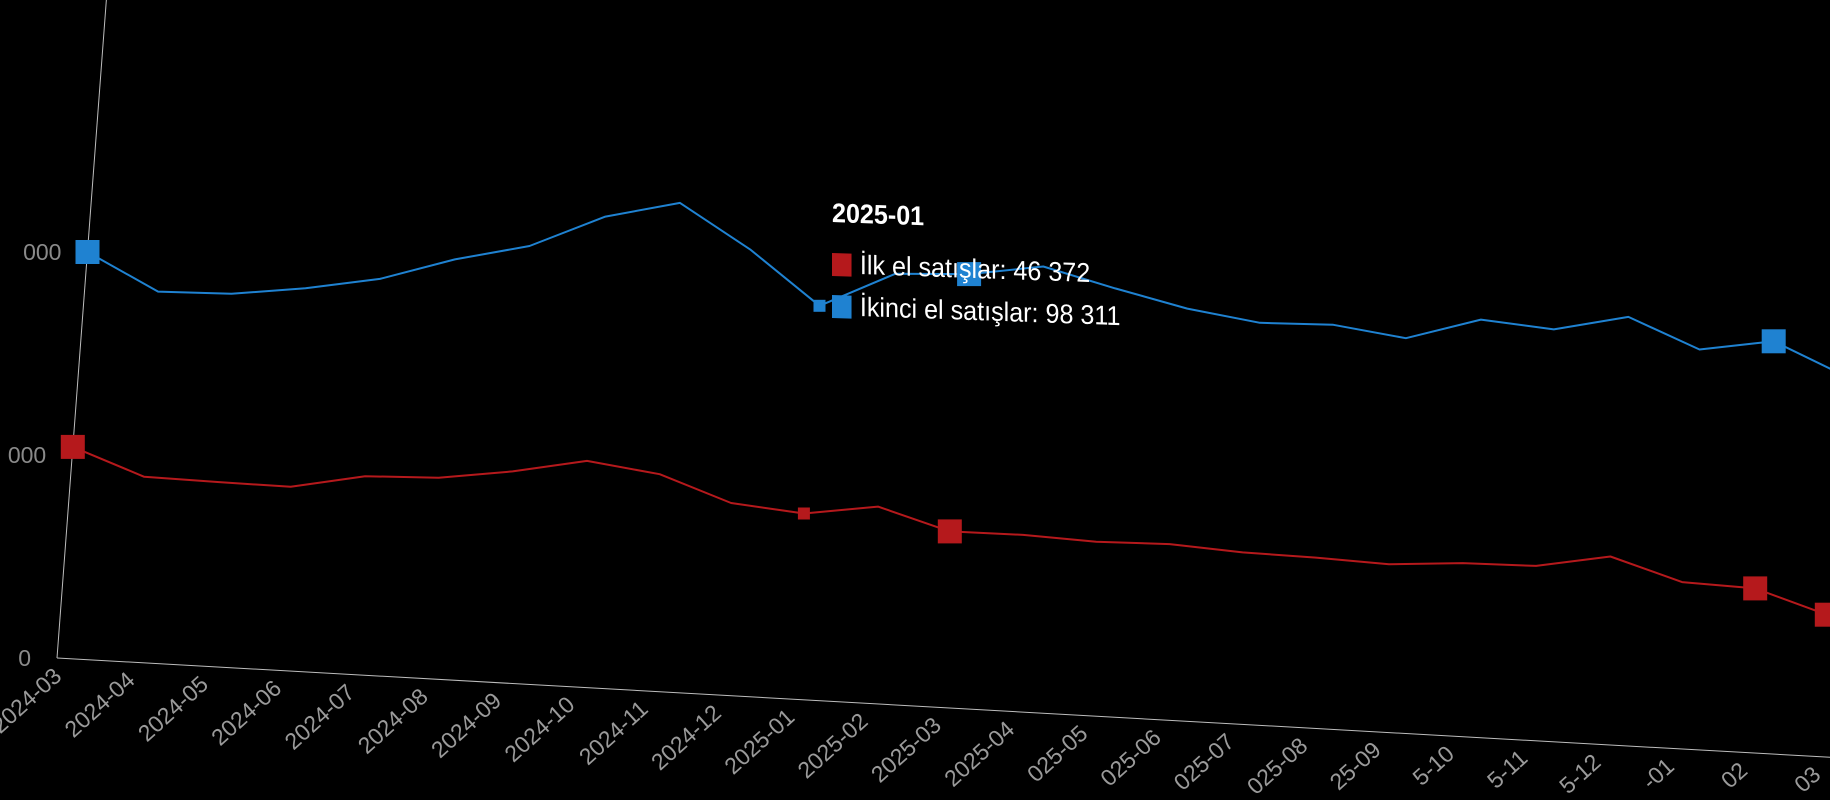 The height and width of the screenshot is (800, 1830). Describe the element at coordinates (33, 700) in the screenshot. I see `x-tick-label: 2024-03` at that location.